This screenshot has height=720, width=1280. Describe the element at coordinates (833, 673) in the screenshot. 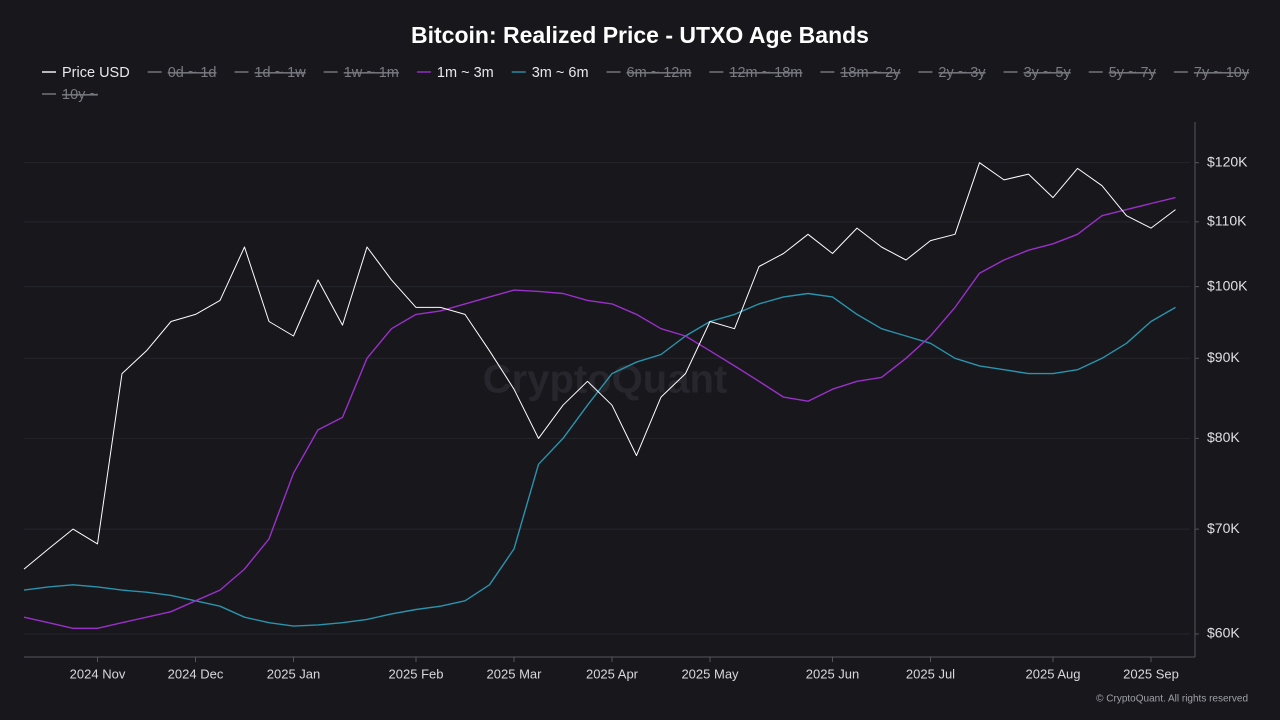

I see `x-tick-label: 2025 Jun` at that location.